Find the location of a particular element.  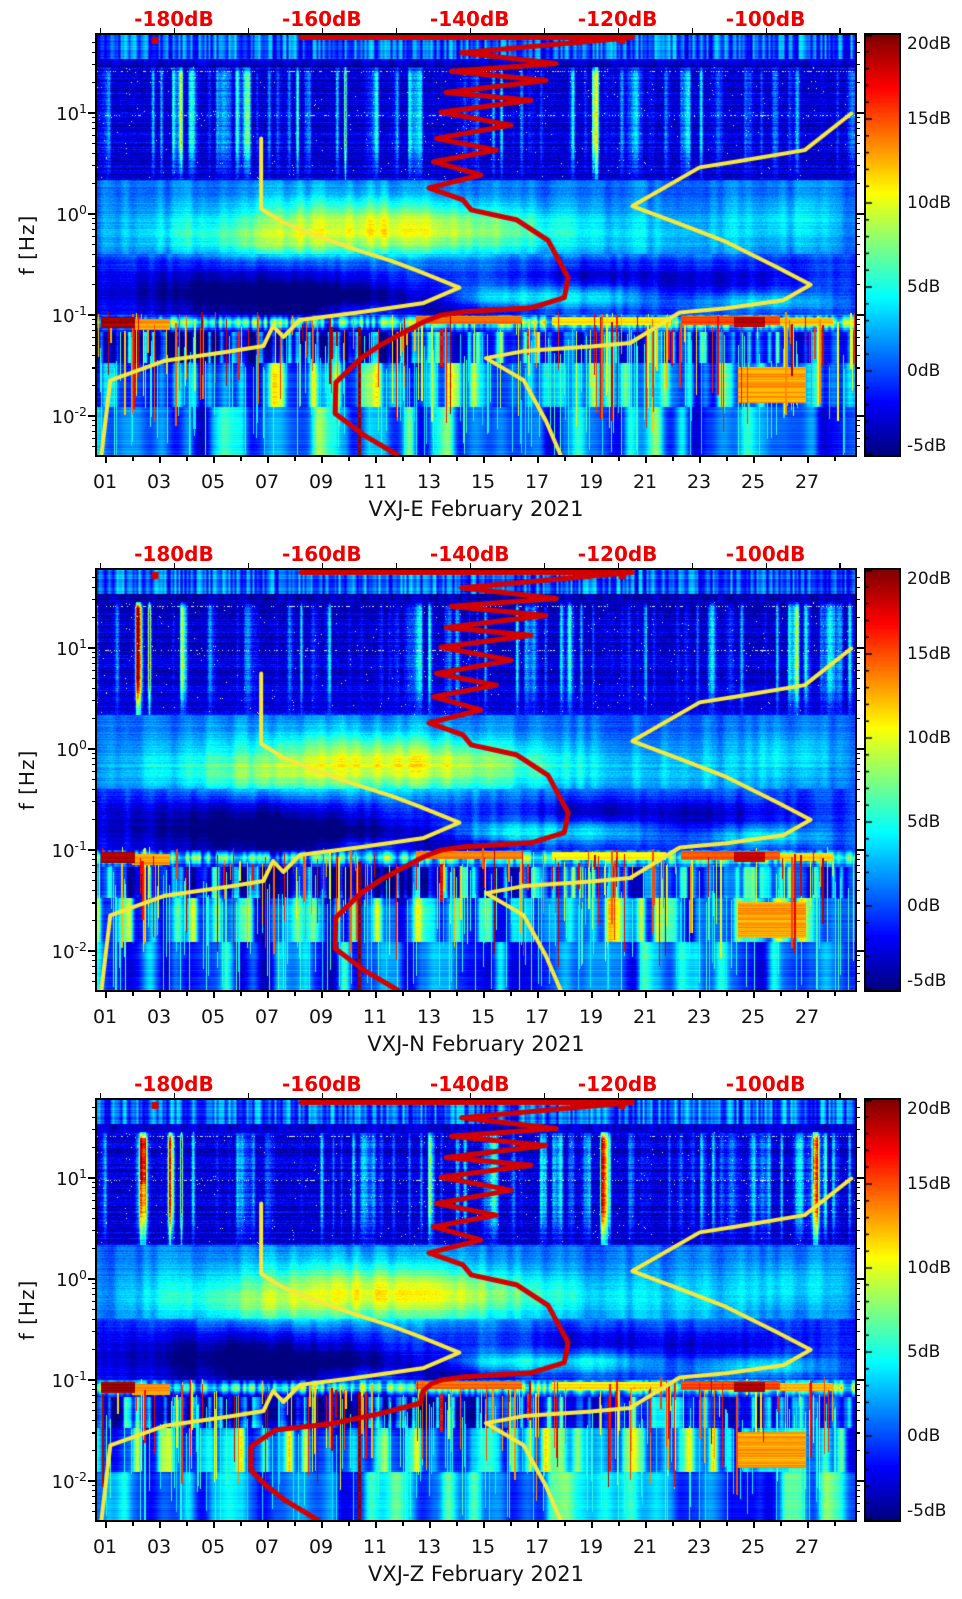

x-tick-label: 05 is located at coordinates (213, 1547).